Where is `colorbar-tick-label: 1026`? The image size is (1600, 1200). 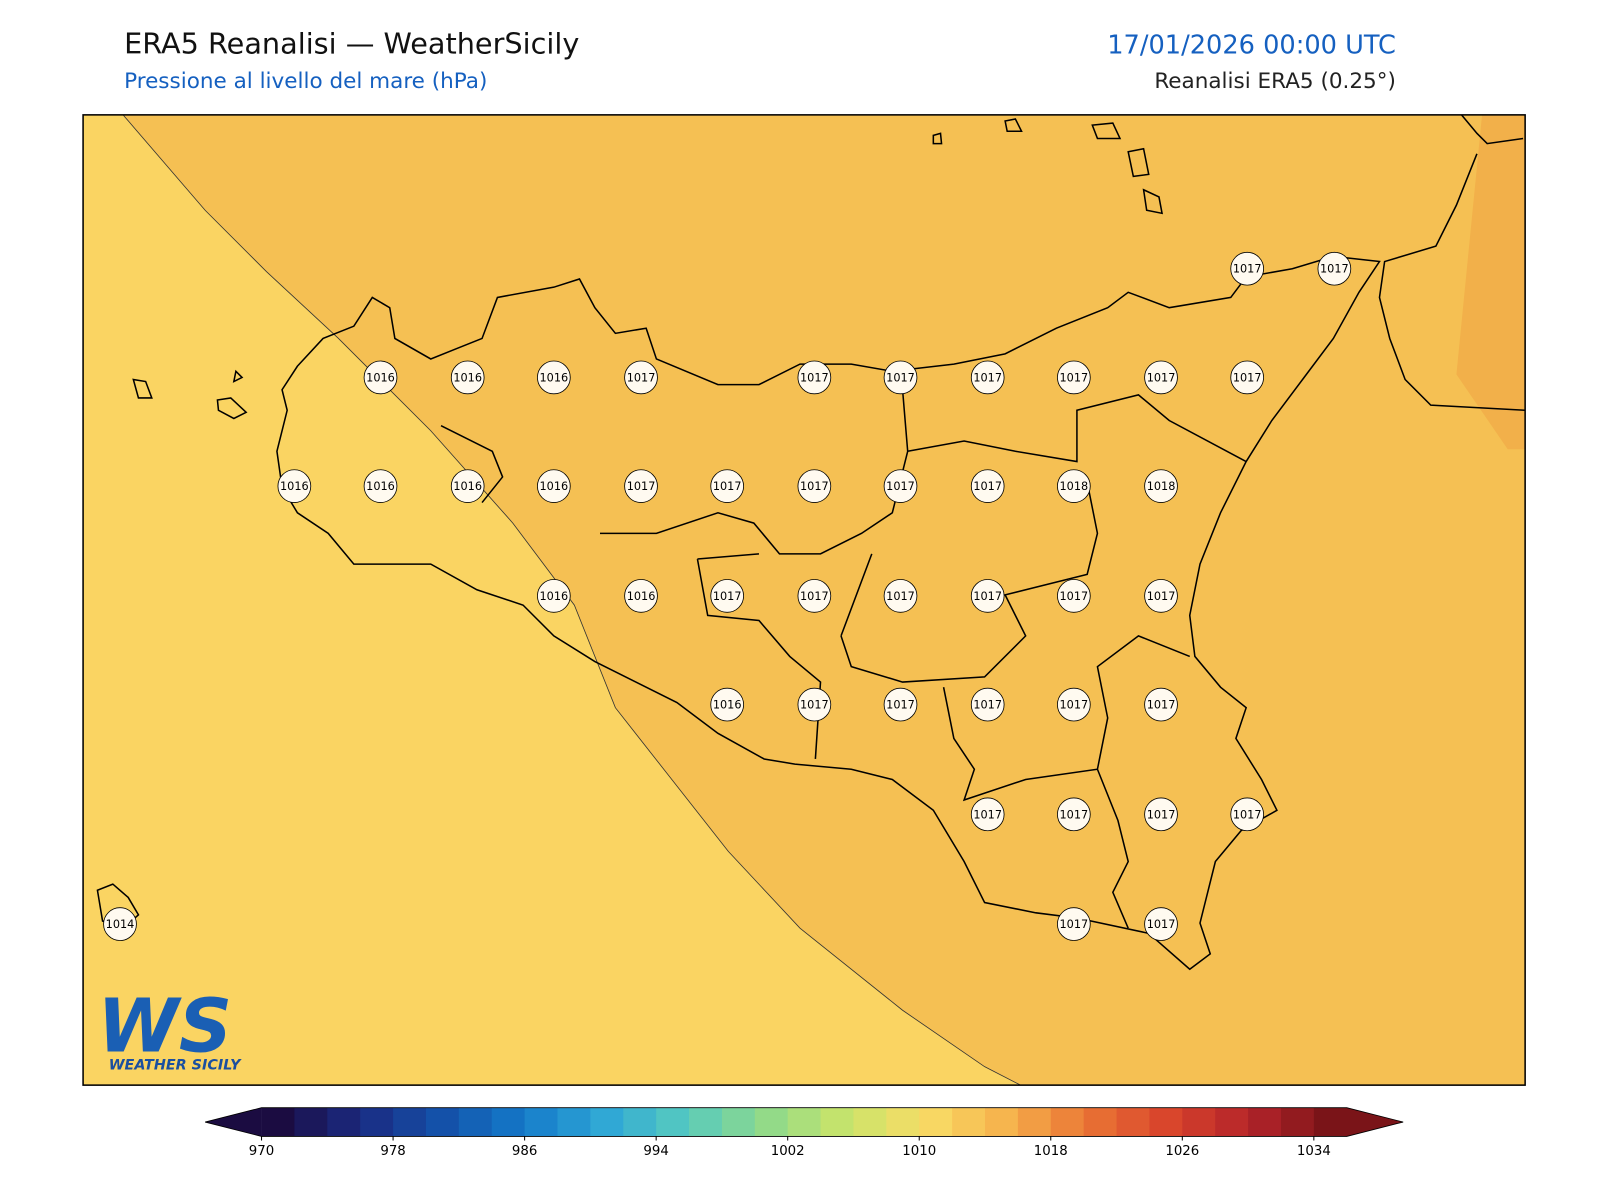
colorbar-tick-label: 1026 is located at coordinates (1182, 1151).